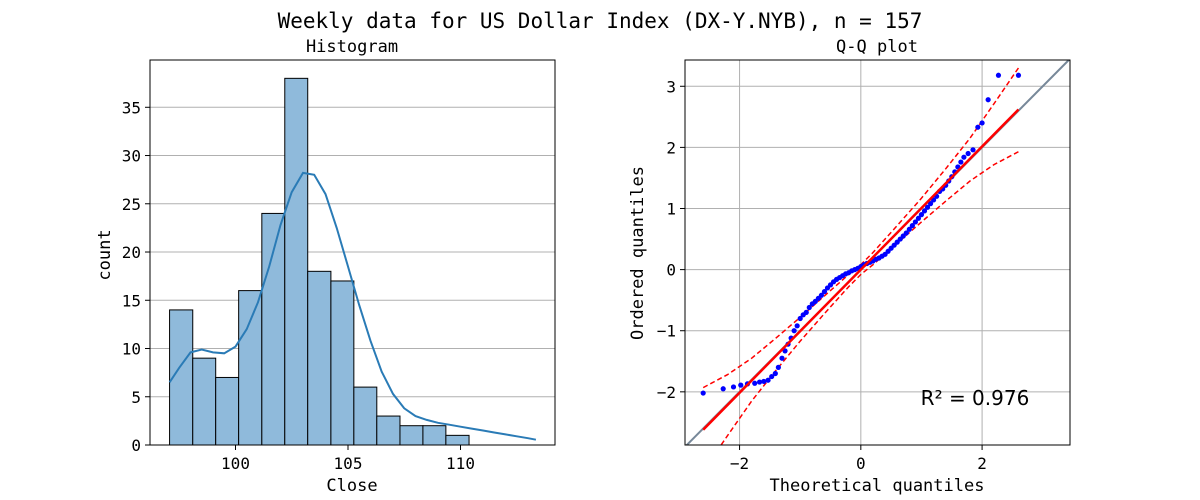 This screenshot has width=1200, height=500. Describe the element at coordinates (877, 486) in the screenshot. I see `qq-plot-x-axis-label: Theoretical quantiles` at that location.